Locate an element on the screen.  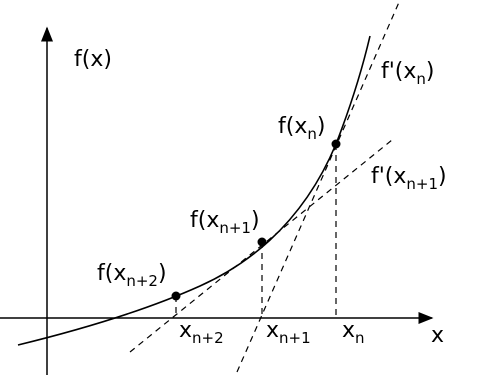
point-label: f(xn+2) is located at coordinates (132, 275).